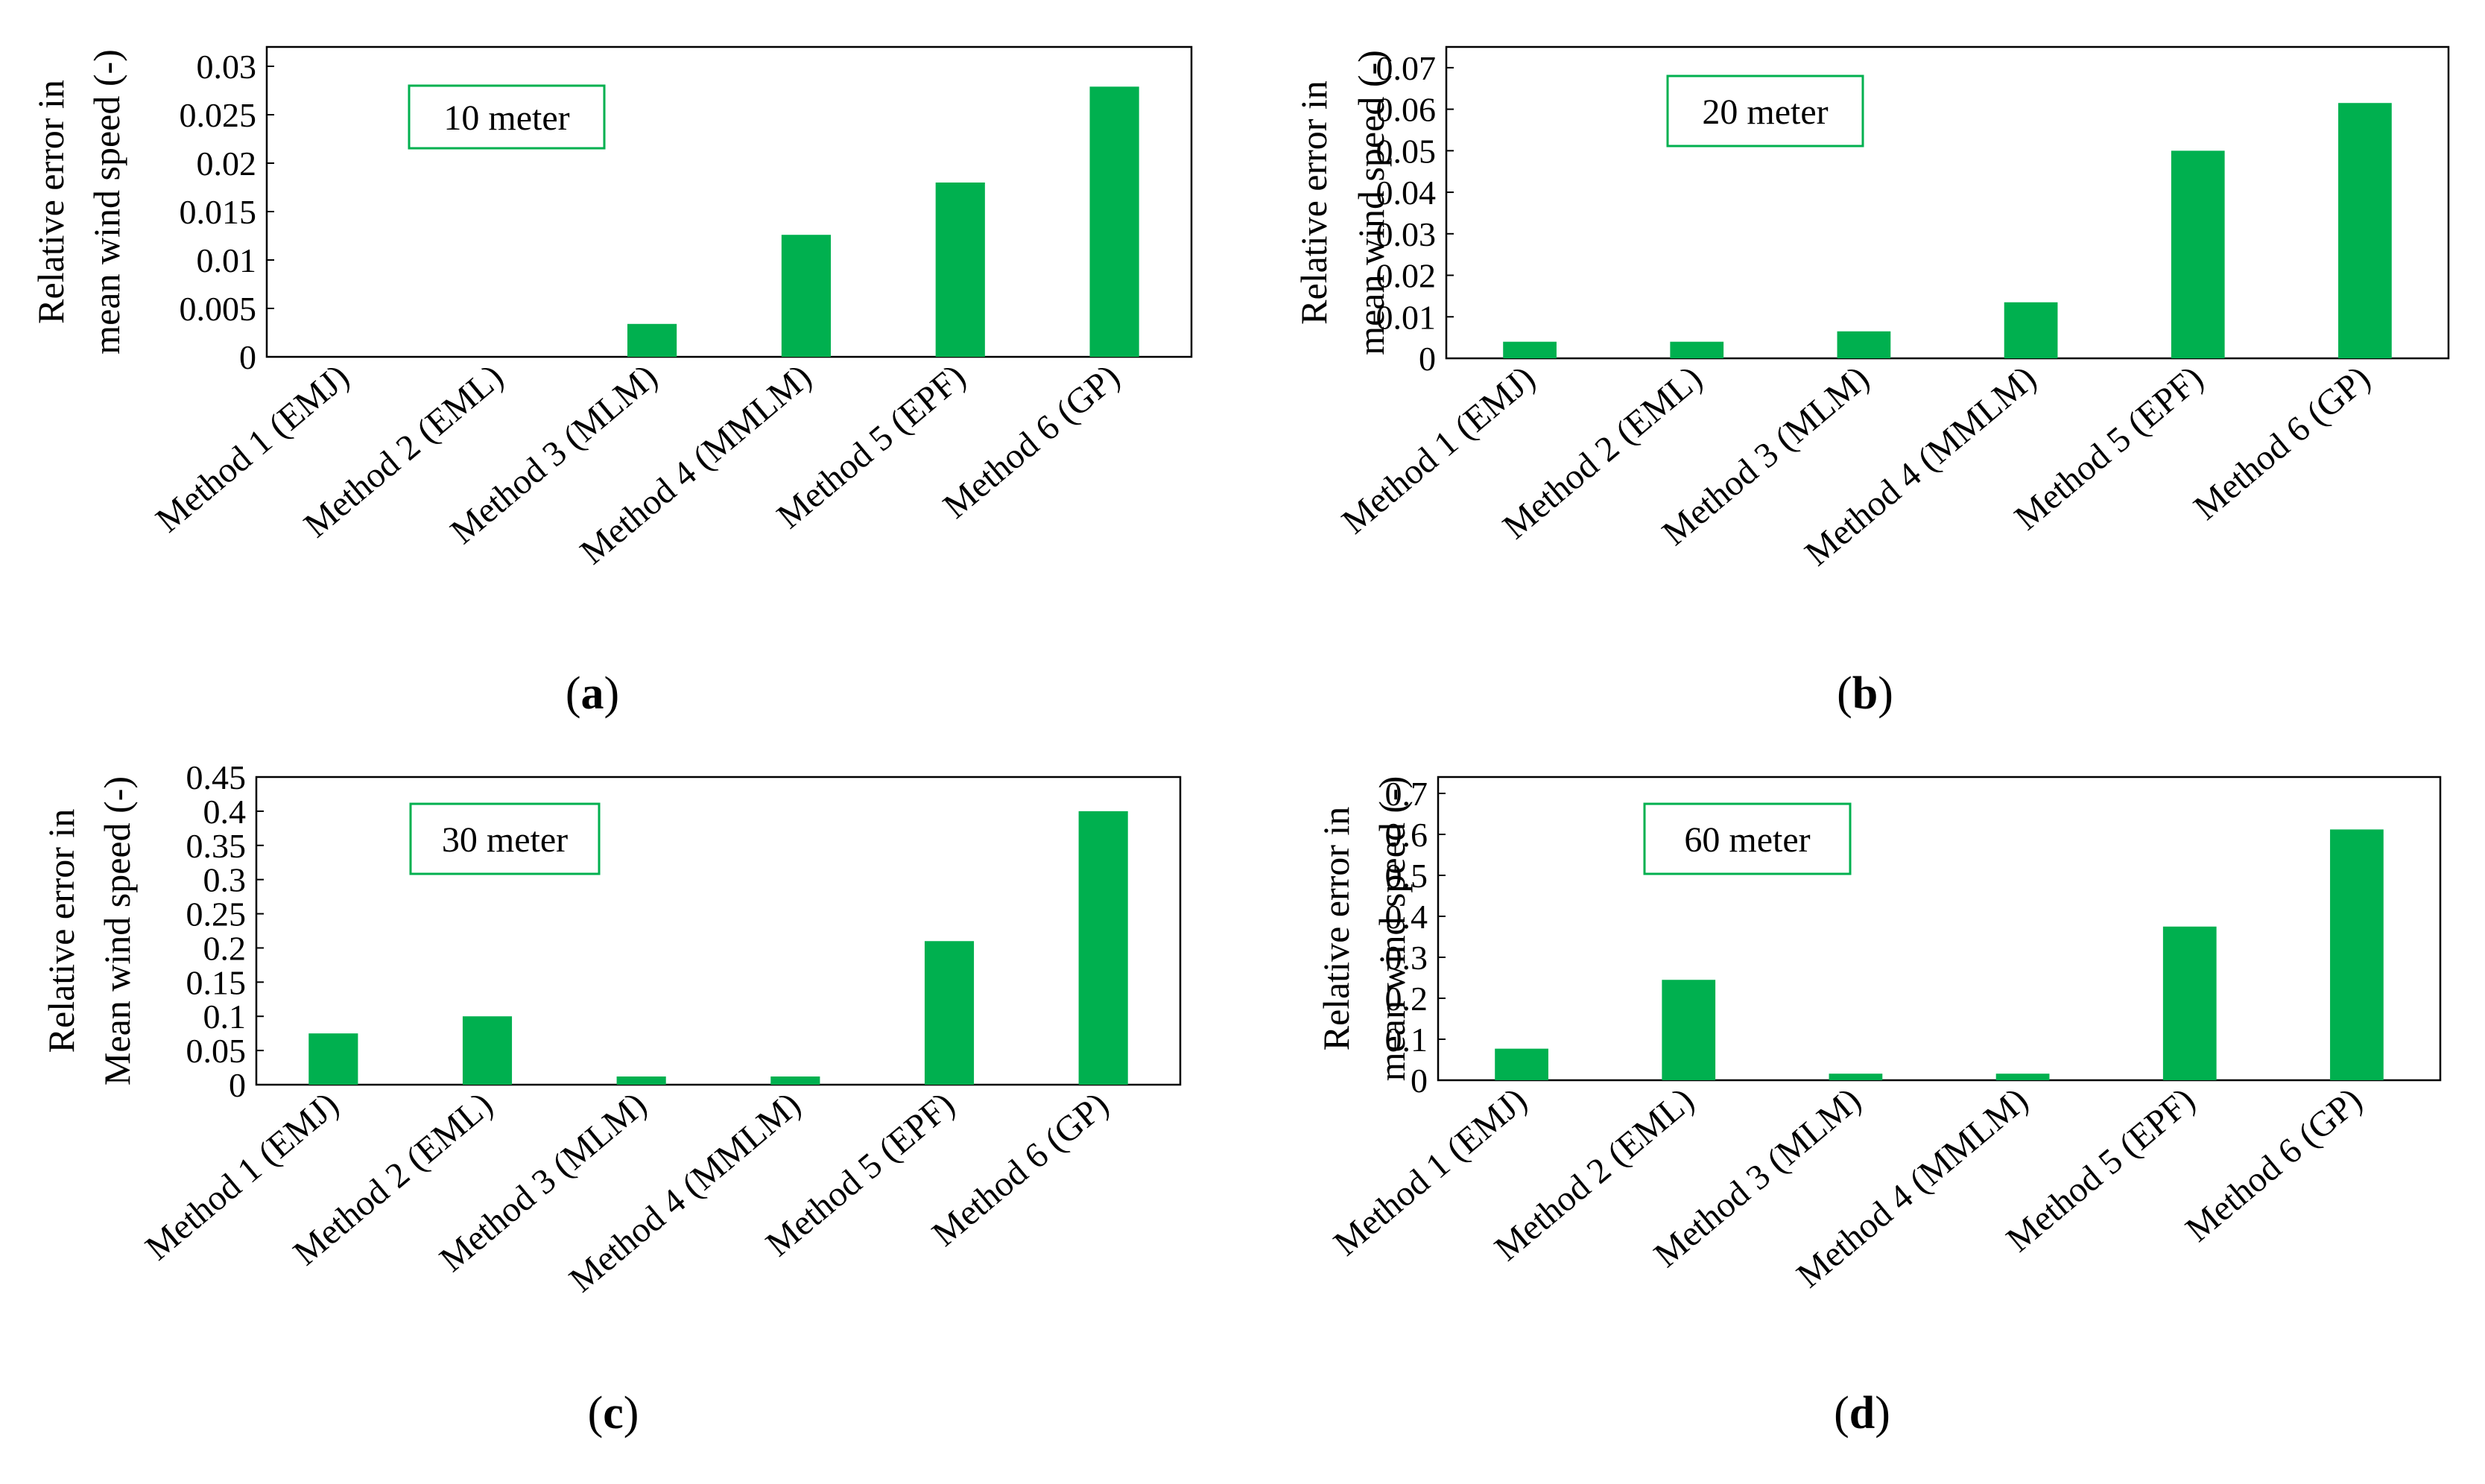  I want to click on annotation-text: 10 meter, so click(506, 118).